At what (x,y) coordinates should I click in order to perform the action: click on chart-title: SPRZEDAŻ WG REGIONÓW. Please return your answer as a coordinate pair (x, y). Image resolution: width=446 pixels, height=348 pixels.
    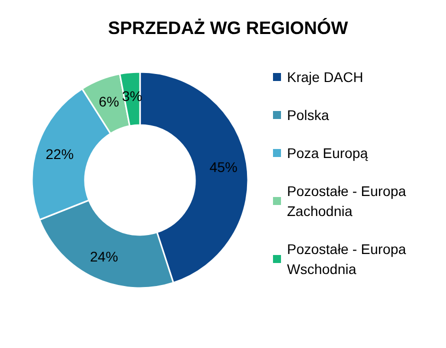
    Looking at the image, I should click on (228, 28).